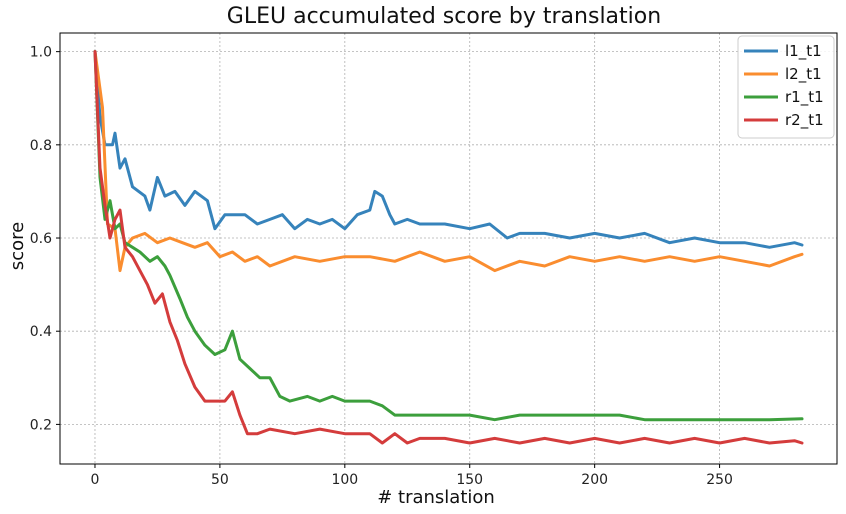 This screenshot has height=514, width=846. I want to click on x-axis-label: # translation, so click(436, 497).